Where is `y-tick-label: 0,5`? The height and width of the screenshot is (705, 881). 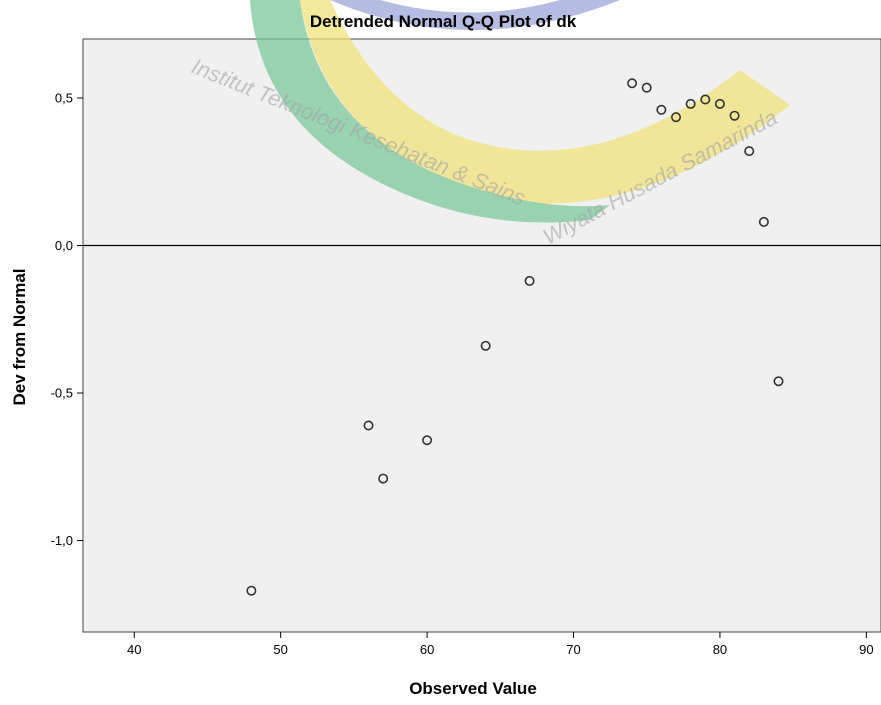
y-tick-label: 0,5 is located at coordinates (64, 98).